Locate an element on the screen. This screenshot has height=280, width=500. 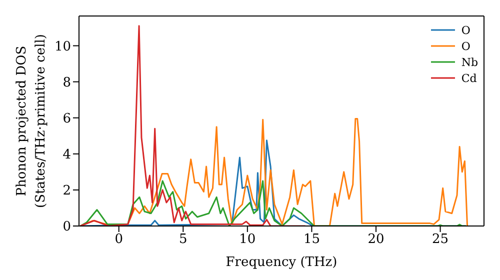
x-tick-label: 10 is located at coordinates (247, 240).